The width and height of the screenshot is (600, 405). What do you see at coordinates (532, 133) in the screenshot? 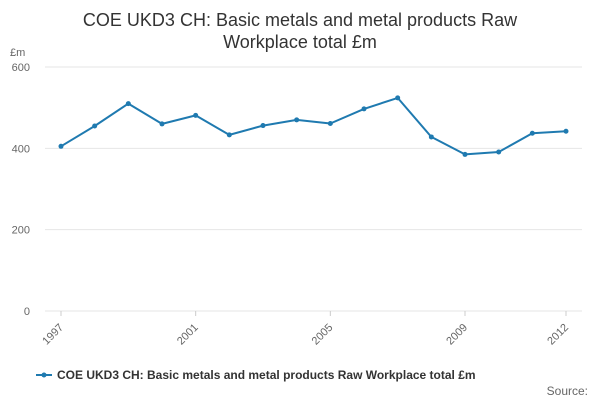
I see `data-point-2011` at bounding box center [532, 133].